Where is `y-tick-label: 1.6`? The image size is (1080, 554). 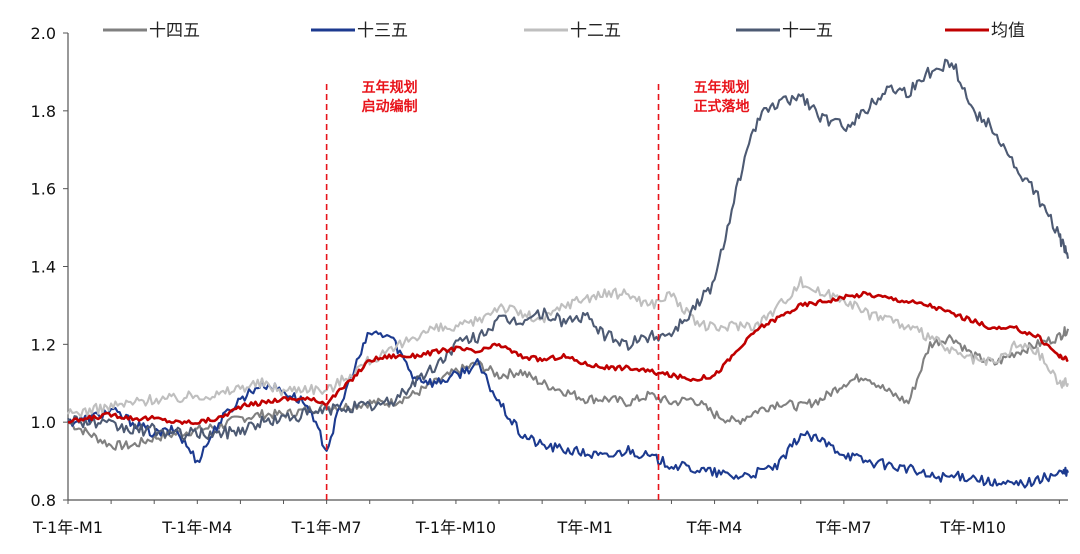 y-tick-label: 1.6 is located at coordinates (43, 189).